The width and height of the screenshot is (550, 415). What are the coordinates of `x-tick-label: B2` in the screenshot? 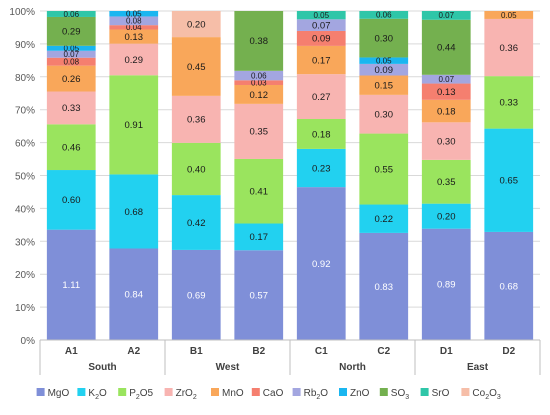 It's located at (258, 351).